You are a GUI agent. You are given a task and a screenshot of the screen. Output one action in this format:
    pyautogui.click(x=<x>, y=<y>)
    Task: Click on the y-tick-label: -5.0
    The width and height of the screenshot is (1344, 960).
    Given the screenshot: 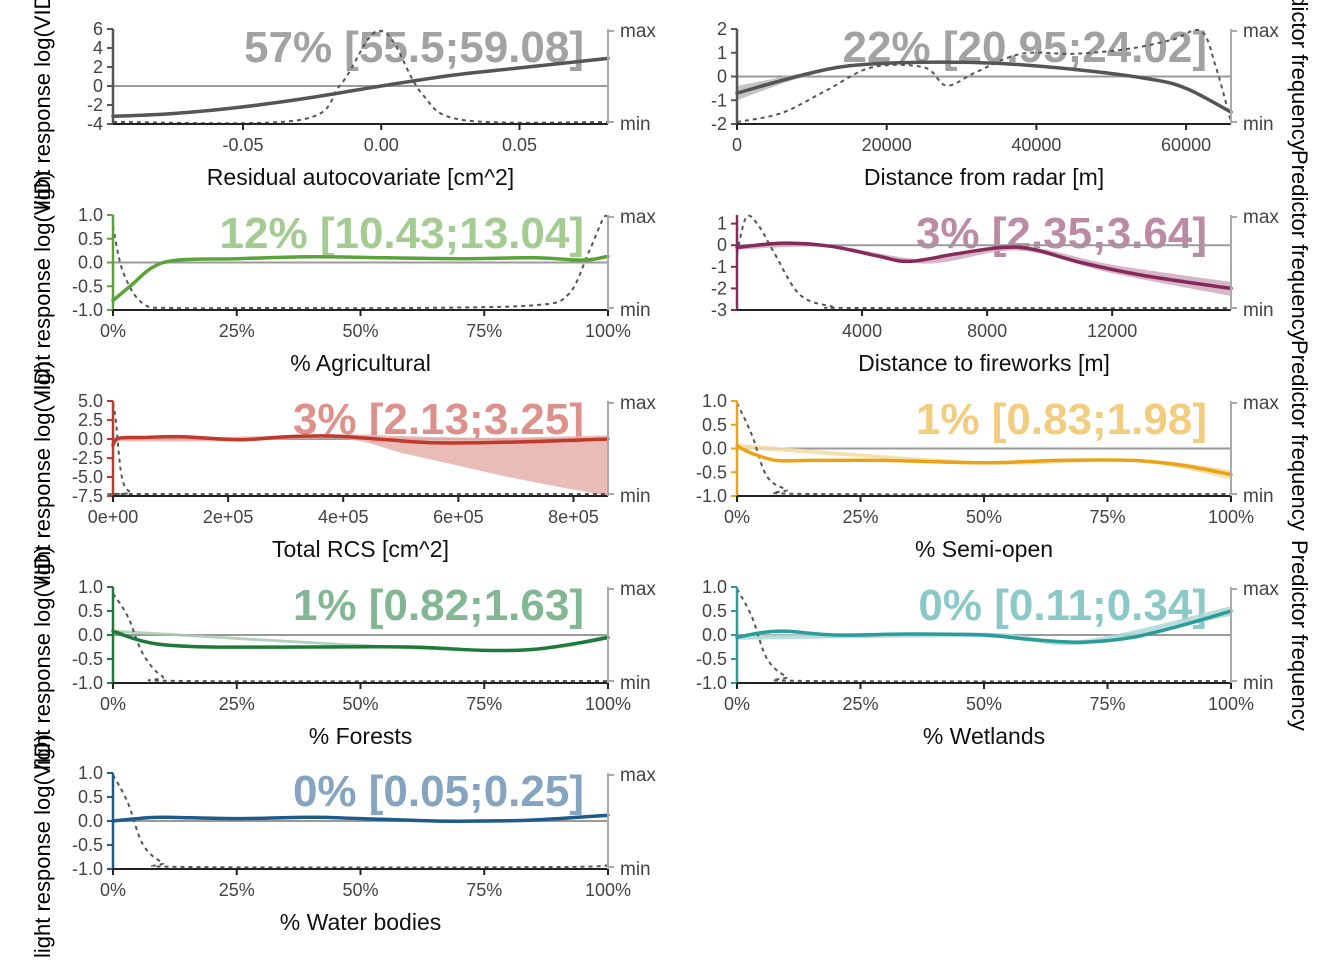 What is the action you would take?
    pyautogui.click(x=87, y=477)
    